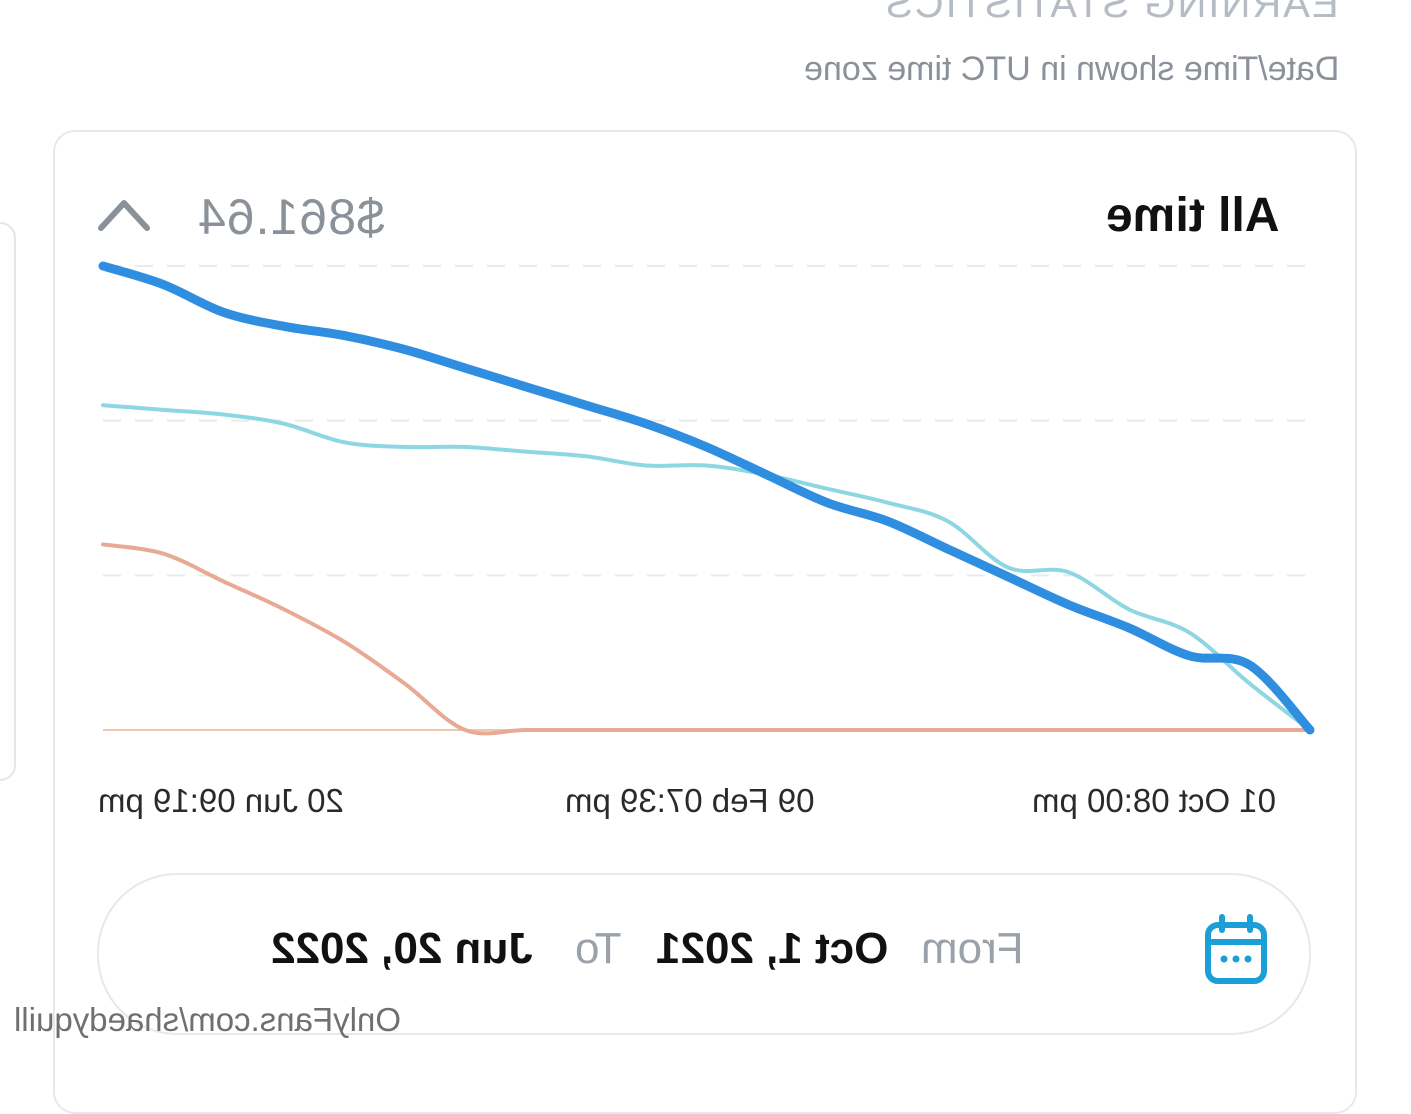 Image resolution: width=1411 pixels, height=1114 pixels. I want to click on from-label: From, so click(972, 948).